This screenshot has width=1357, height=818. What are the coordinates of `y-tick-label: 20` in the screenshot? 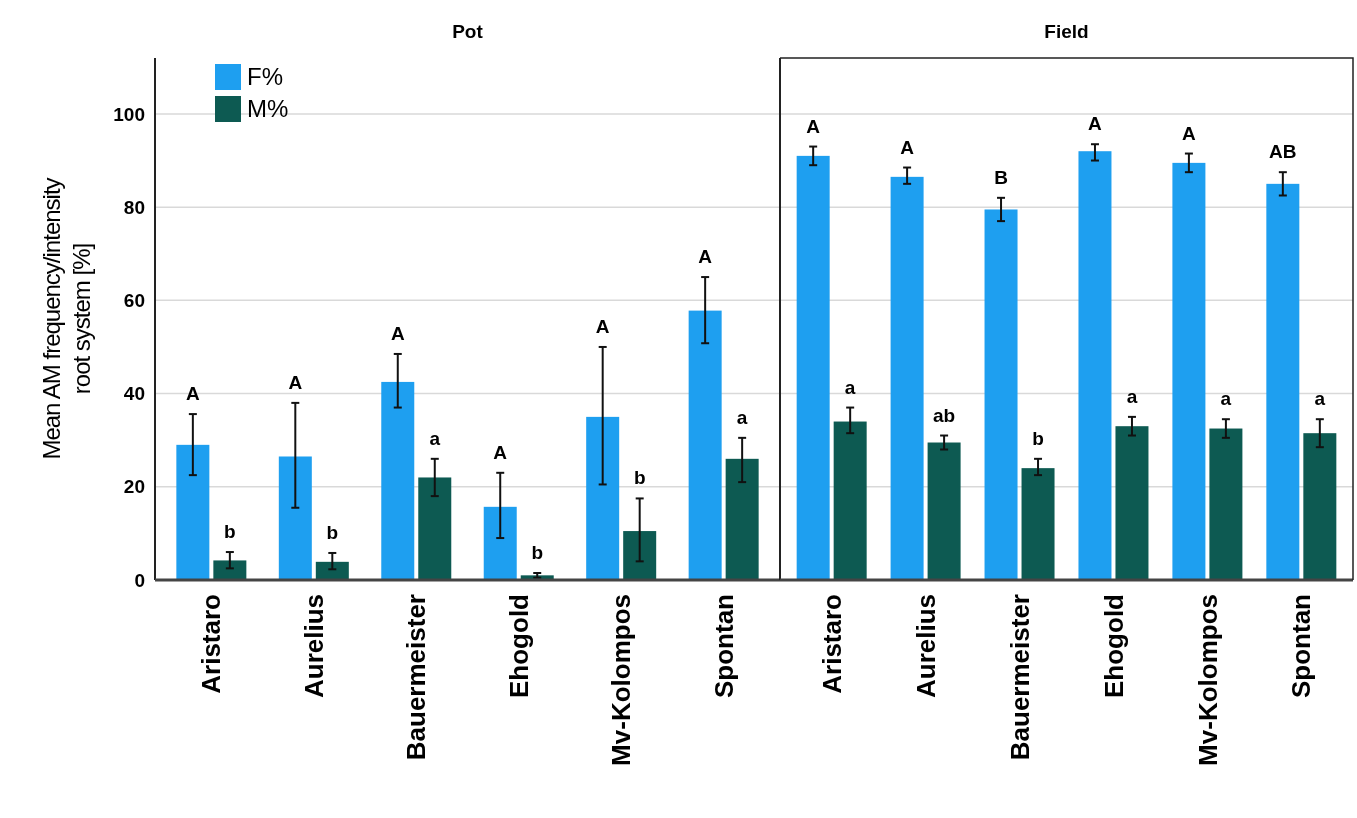 It's located at (134, 487).